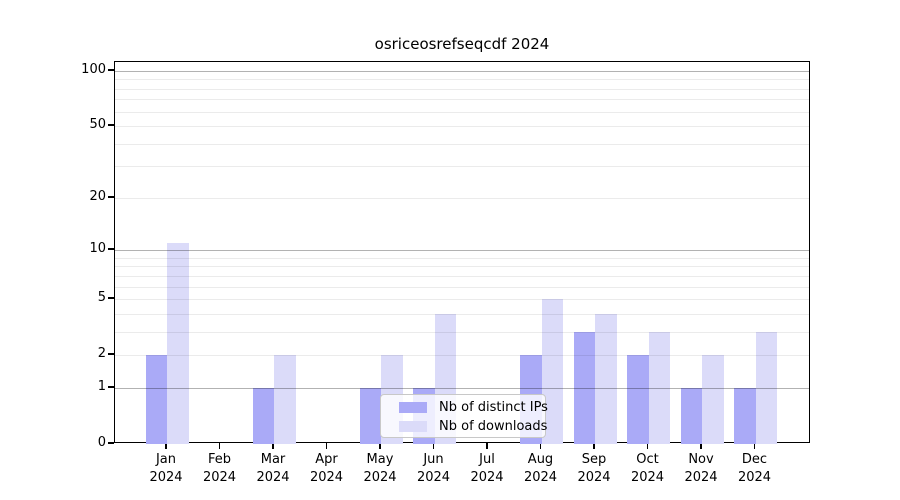 The image size is (900, 500). Describe the element at coordinates (606, 378) in the screenshot. I see `bar-downloads-sep` at that location.